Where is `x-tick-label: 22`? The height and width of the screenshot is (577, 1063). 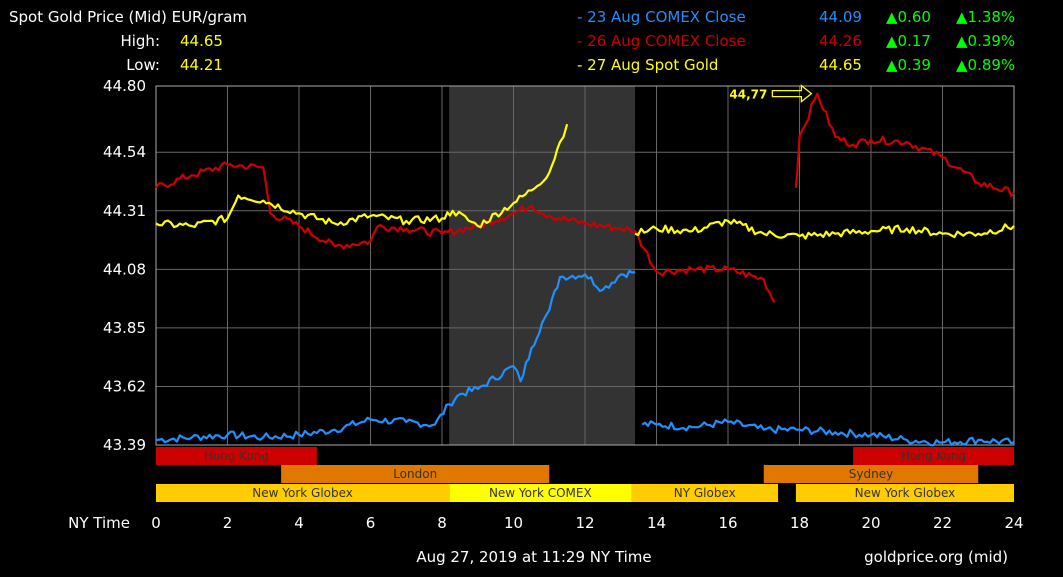
x-tick-label: 22 is located at coordinates (942, 523).